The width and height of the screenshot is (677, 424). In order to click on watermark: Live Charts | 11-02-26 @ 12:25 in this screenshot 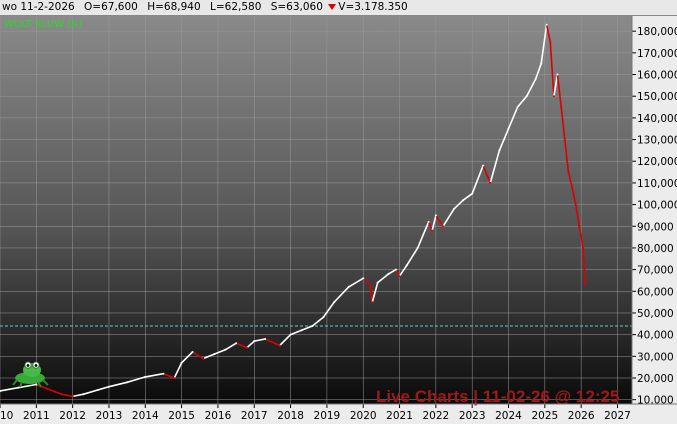, I will do `click(497, 396)`.